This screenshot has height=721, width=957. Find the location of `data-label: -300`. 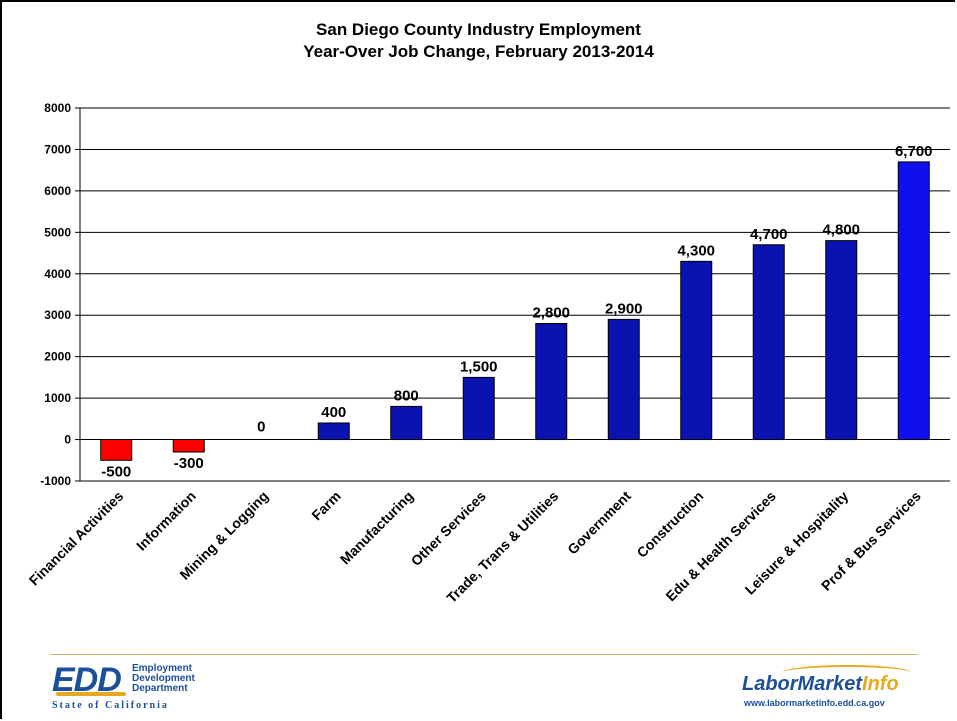

data-label: -300 is located at coordinates (189, 463).